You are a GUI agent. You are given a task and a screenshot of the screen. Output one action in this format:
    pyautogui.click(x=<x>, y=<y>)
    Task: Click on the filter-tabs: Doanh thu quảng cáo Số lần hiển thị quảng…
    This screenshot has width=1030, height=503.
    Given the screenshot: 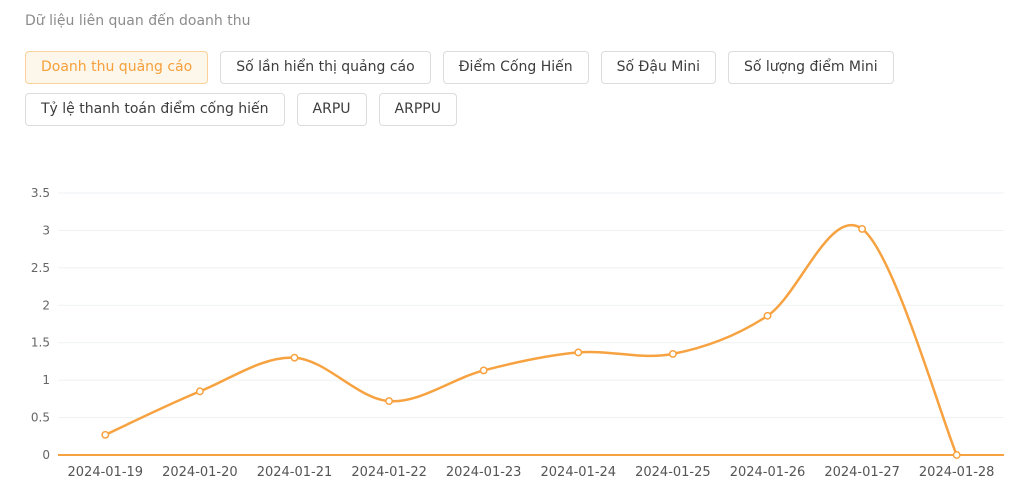 What is the action you would take?
    pyautogui.click(x=515, y=88)
    